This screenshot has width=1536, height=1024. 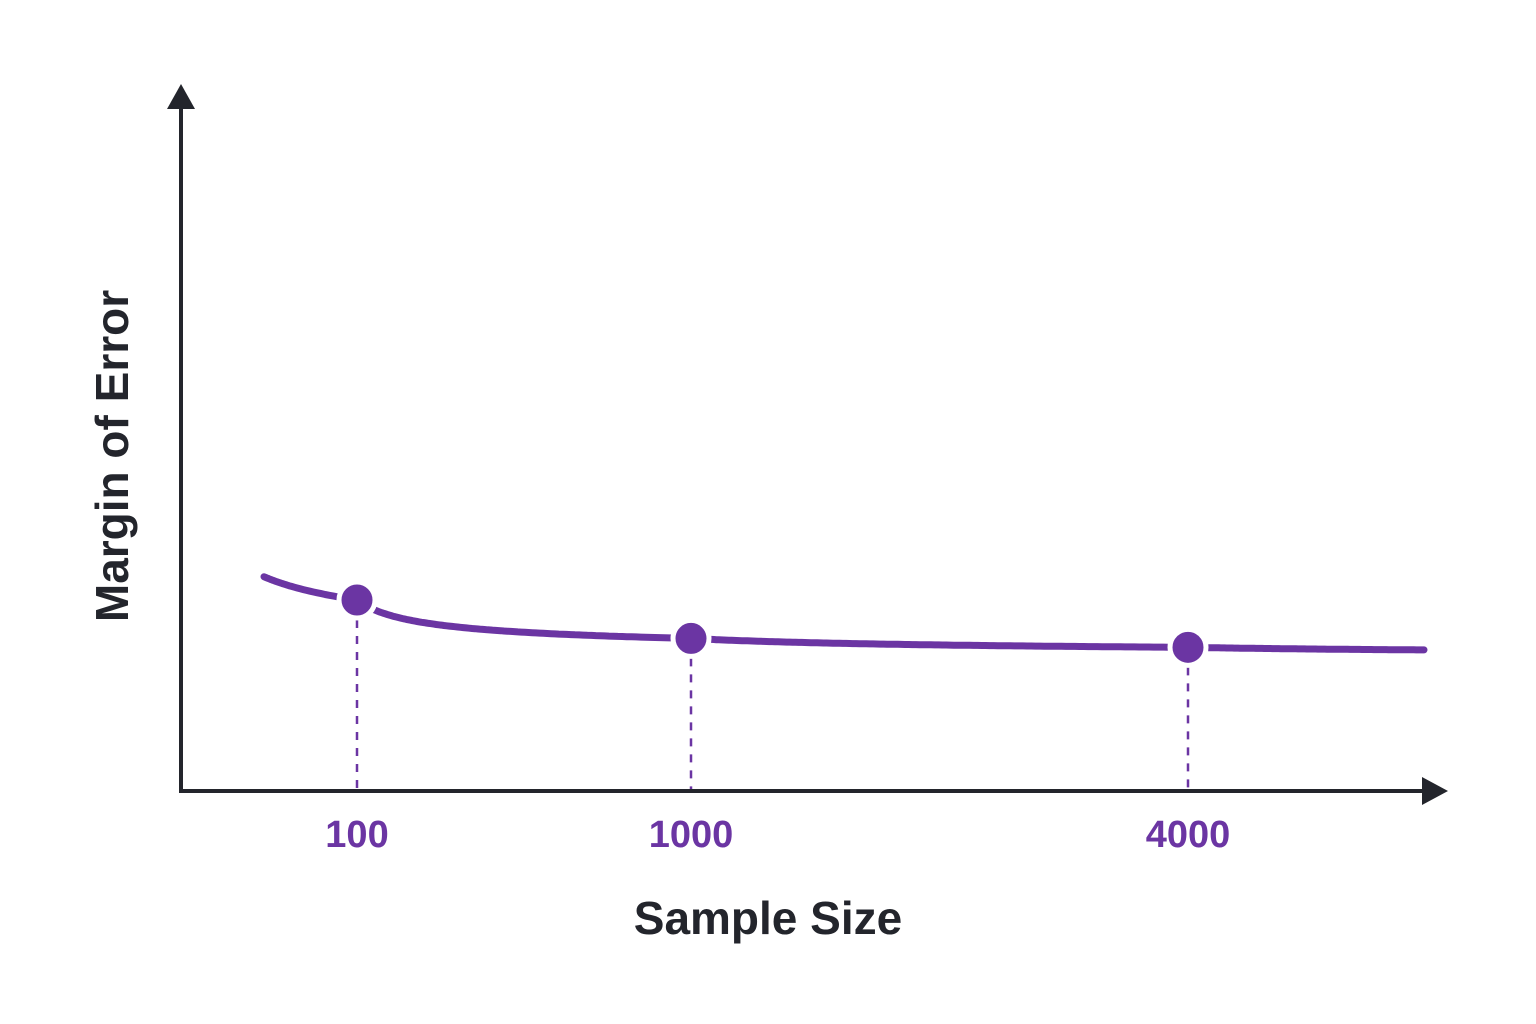 What do you see at coordinates (1435, 791) in the screenshot?
I see `x-axis-arrow-icon` at bounding box center [1435, 791].